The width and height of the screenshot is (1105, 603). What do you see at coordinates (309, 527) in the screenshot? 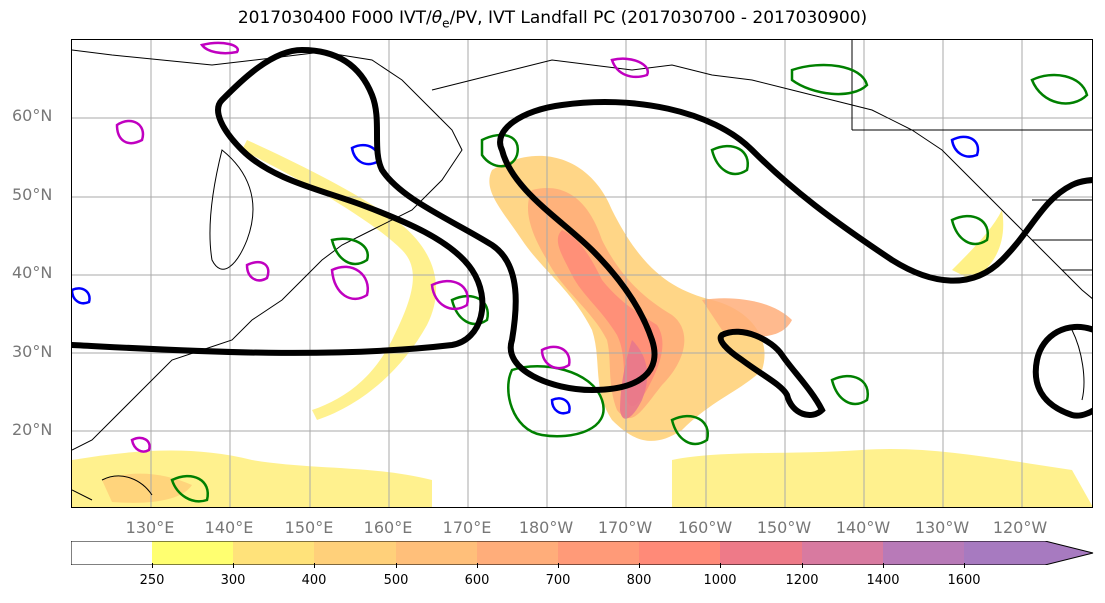
I see `lon-label-150e: 150°E` at bounding box center [309, 527].